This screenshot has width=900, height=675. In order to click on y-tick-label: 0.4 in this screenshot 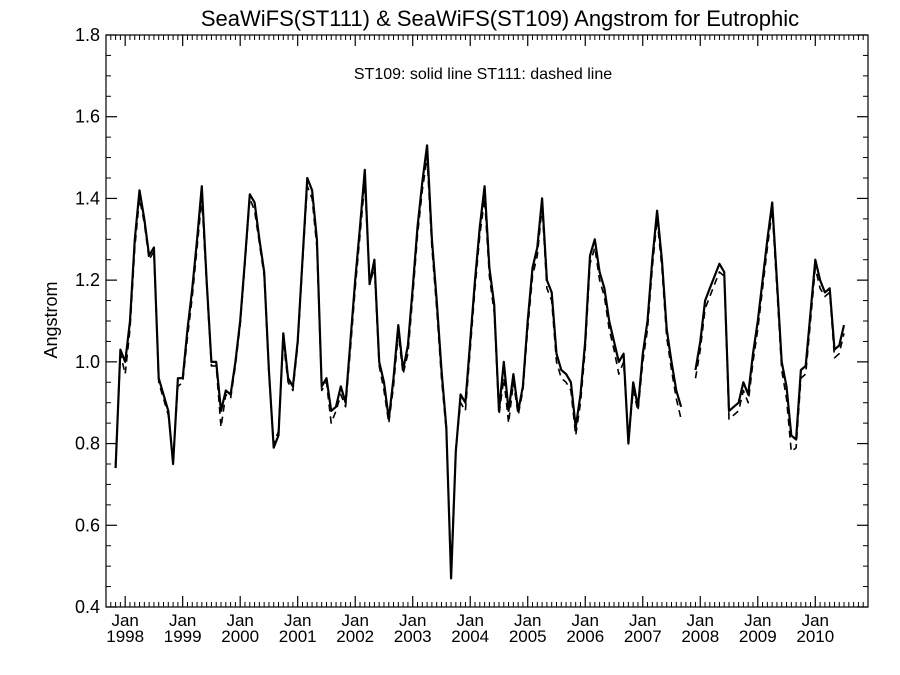, I will do `click(87, 607)`.